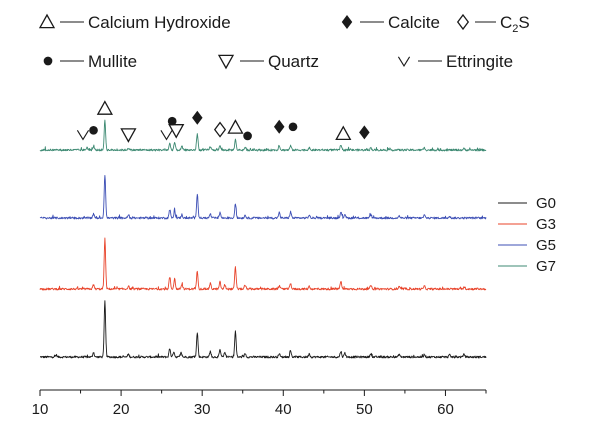 This screenshot has width=600, height=430. I want to click on phase-legend-label: Ettringite, so click(479, 61).